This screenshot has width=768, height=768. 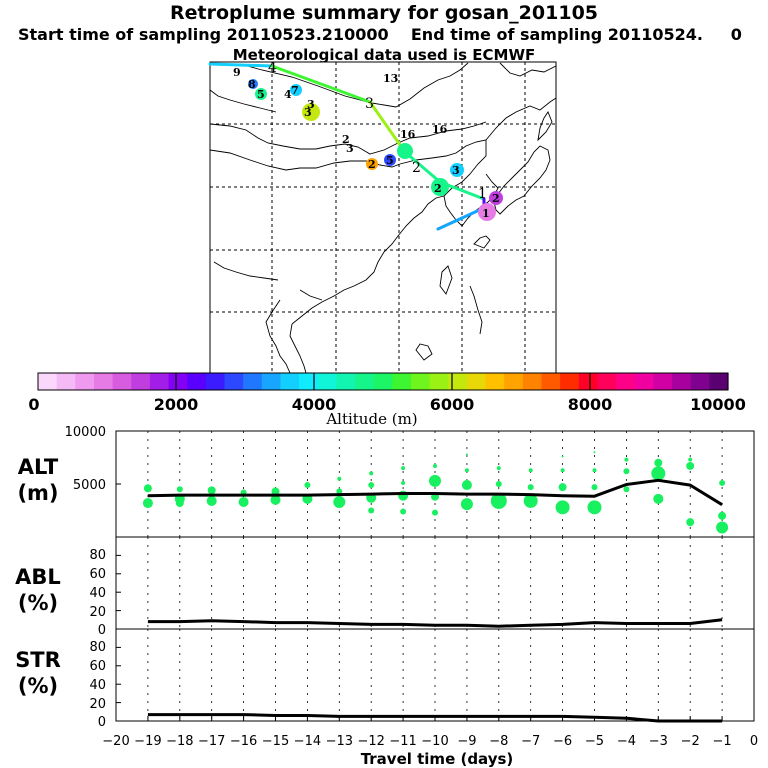 I want to click on colorbar-tick-label: 0, so click(x=33, y=404).